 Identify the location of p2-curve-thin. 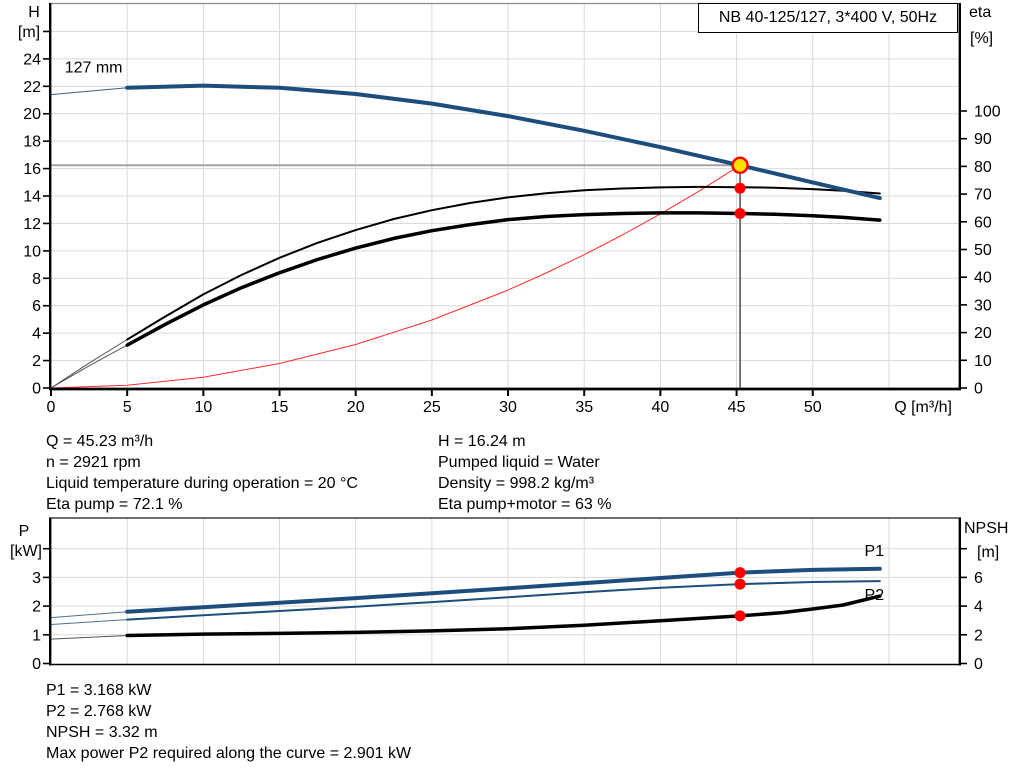
(89, 622).